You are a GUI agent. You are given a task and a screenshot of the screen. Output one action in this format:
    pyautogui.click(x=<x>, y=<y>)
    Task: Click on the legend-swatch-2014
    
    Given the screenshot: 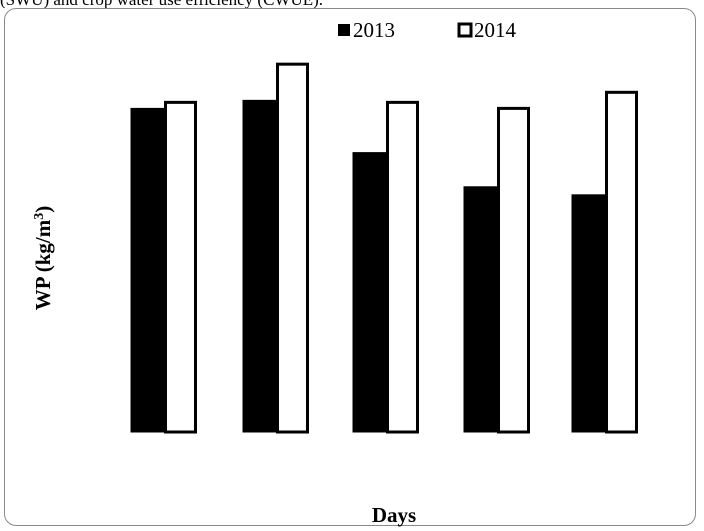 What is the action you would take?
    pyautogui.click(x=465, y=30)
    